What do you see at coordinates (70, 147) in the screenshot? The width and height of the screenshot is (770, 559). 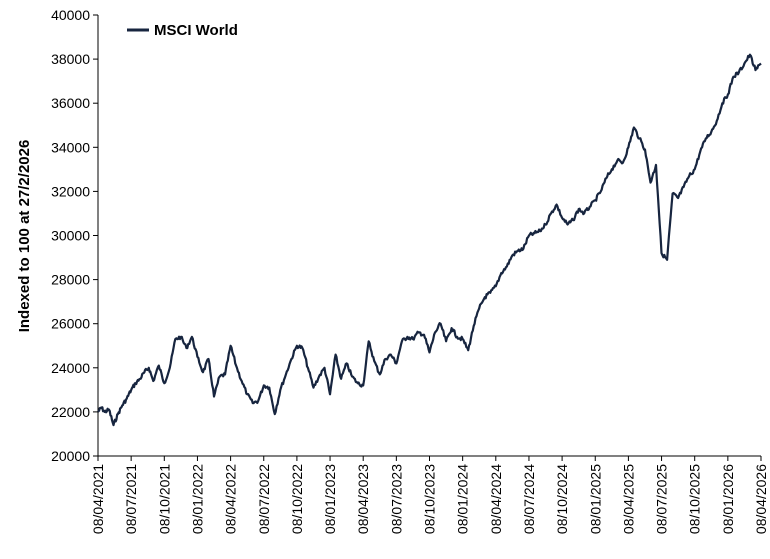 I see `y-tick-label: 34000` at bounding box center [70, 147].